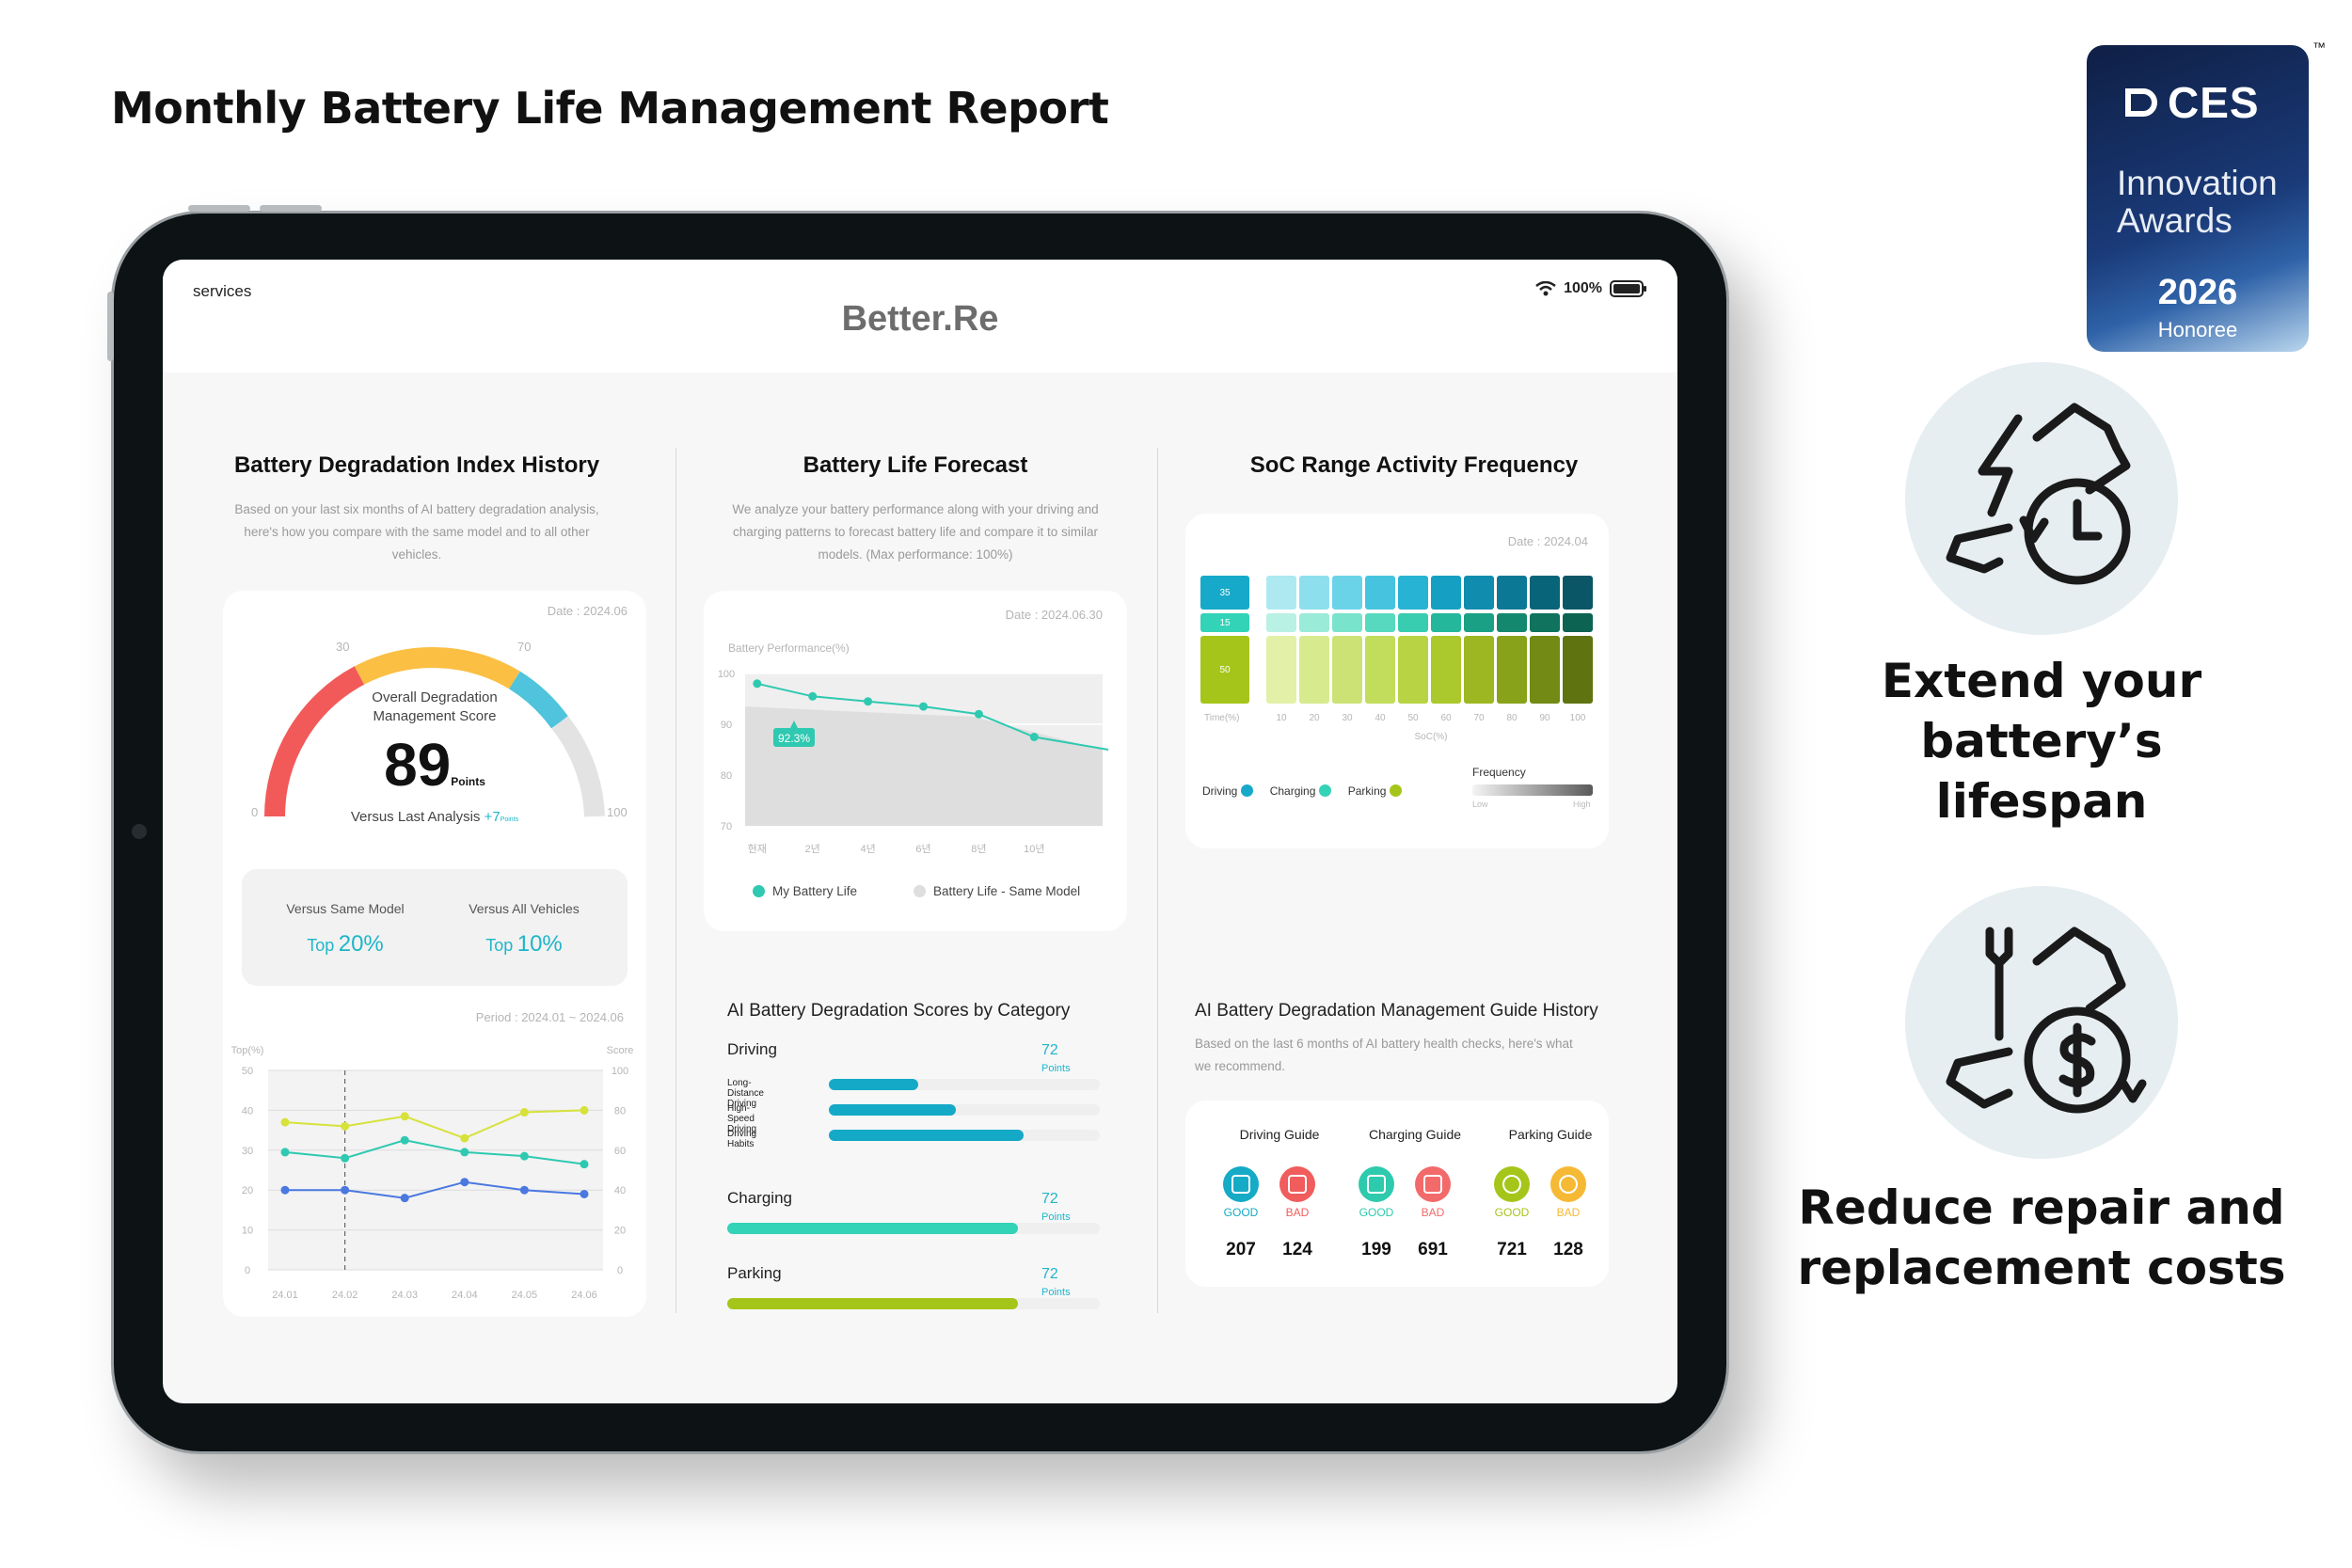 The height and width of the screenshot is (1568, 2352). I want to click on driving-sub-label: Long-Distance Driving, so click(745, 1093).